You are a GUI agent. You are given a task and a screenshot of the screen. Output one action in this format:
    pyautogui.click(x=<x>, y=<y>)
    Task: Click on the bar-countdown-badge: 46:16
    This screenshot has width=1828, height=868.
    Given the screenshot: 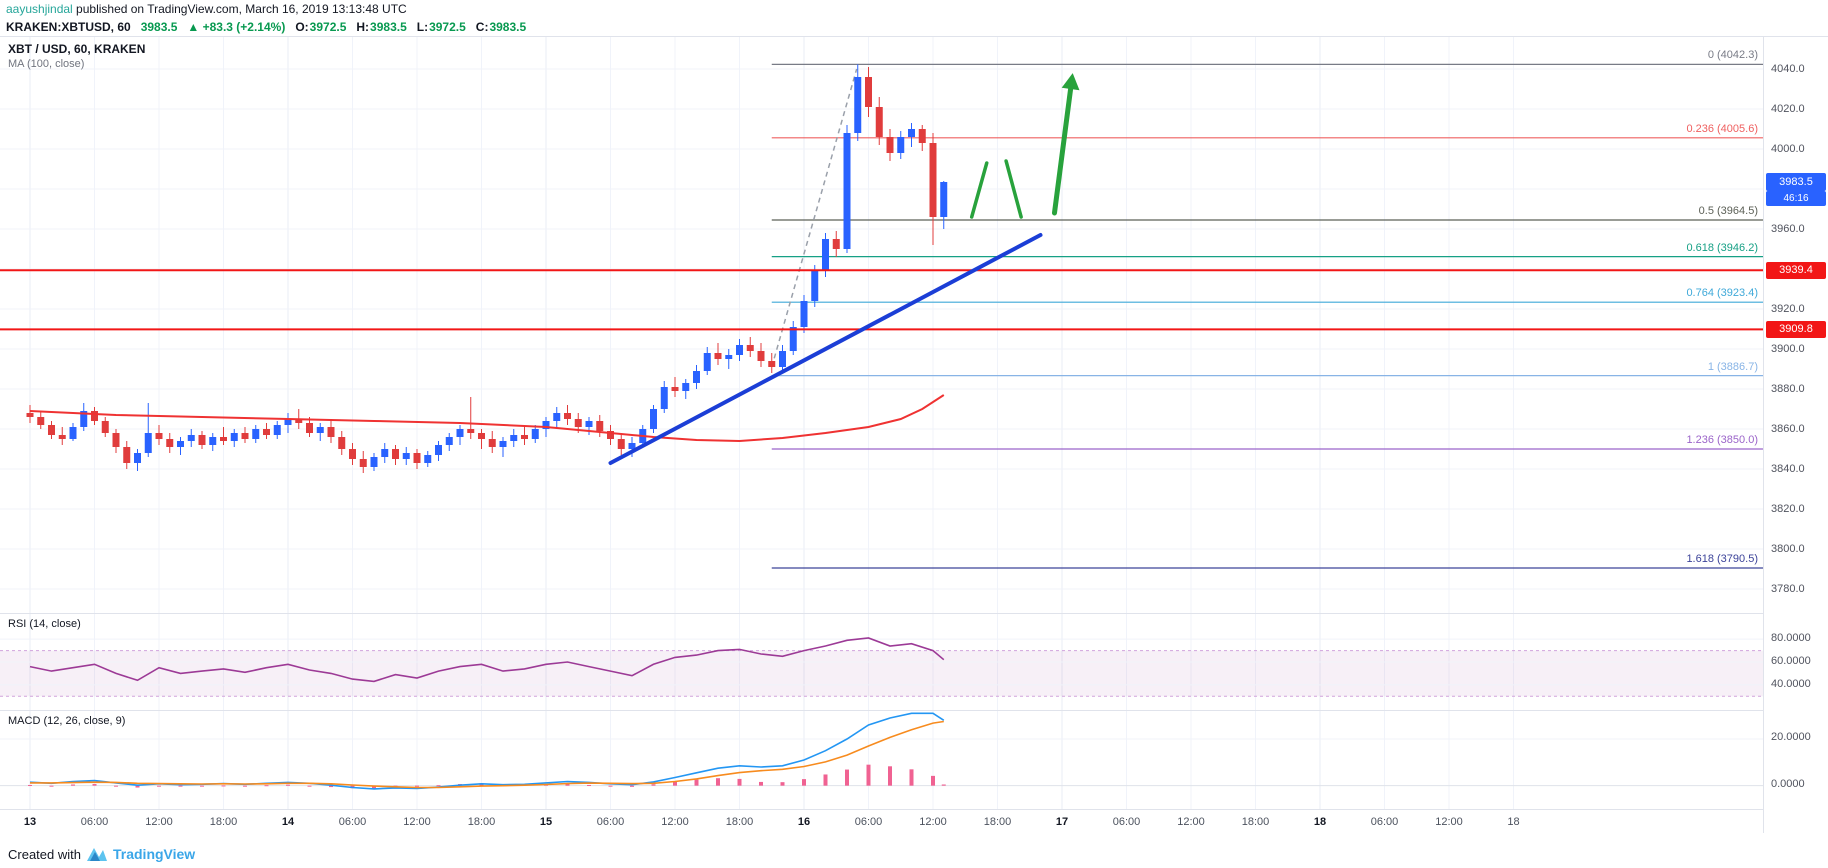 What is the action you would take?
    pyautogui.click(x=1796, y=198)
    